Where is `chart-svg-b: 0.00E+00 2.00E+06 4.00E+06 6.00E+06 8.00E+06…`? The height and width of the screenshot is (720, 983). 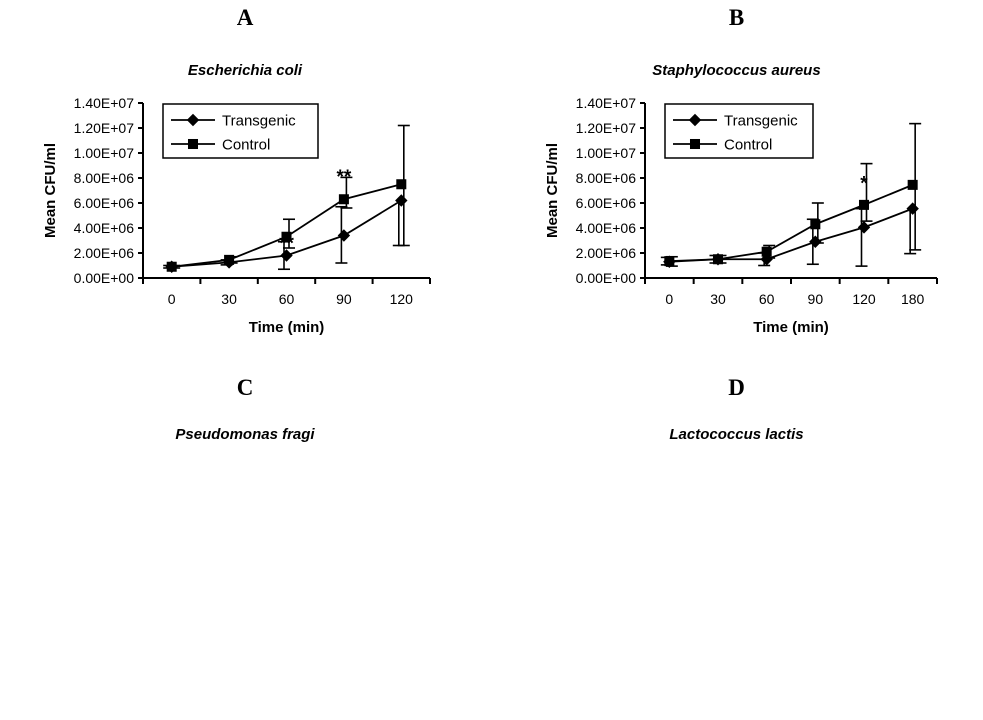
chart-svg-b: 0.00E+00 2.00E+06 4.00E+06 6.00E+06 8.00E+06… is located at coordinates (741, 215).